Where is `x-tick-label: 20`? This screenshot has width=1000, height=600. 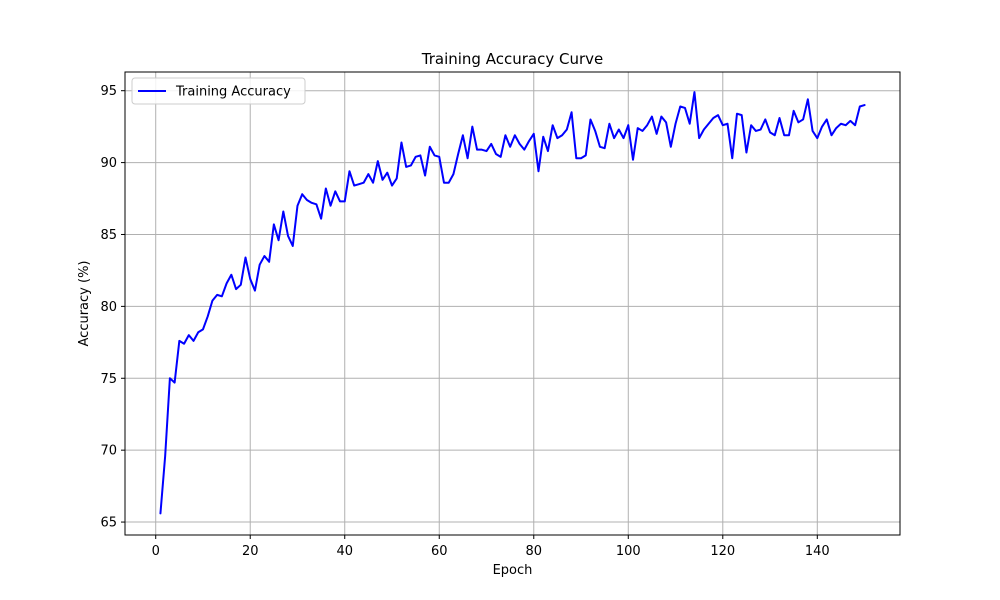 x-tick-label: 20 is located at coordinates (250, 551).